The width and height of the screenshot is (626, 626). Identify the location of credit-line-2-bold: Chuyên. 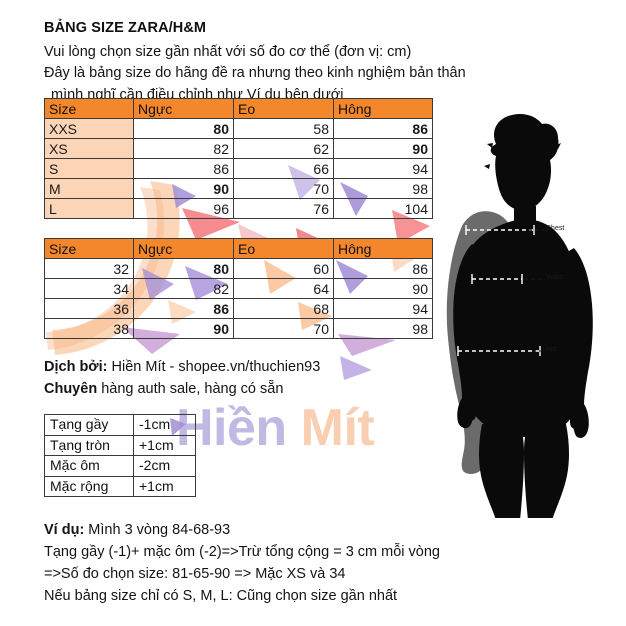
(71, 389).